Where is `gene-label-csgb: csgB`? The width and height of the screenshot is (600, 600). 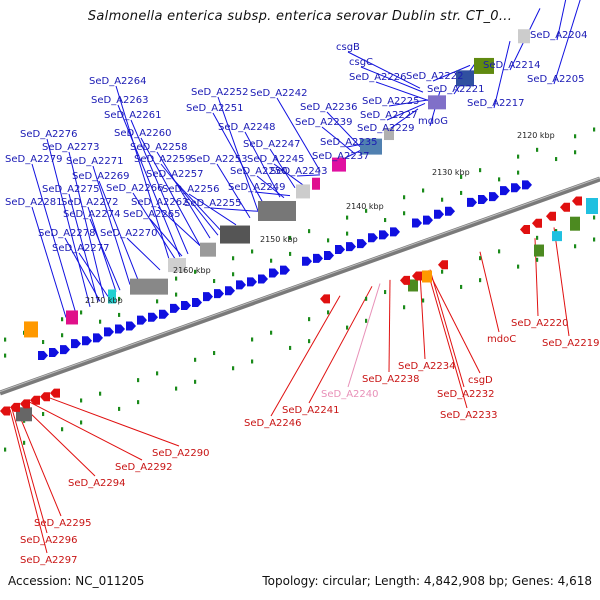 gene-label-csgb: csgB is located at coordinates (348, 47).